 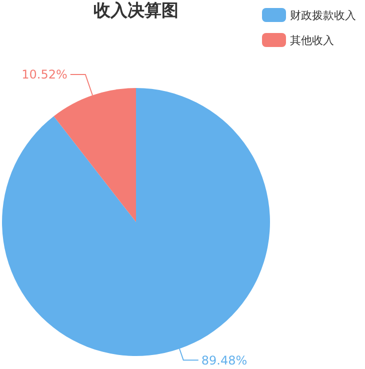 I want to click on data-label: 10.52%, so click(x=45, y=75).